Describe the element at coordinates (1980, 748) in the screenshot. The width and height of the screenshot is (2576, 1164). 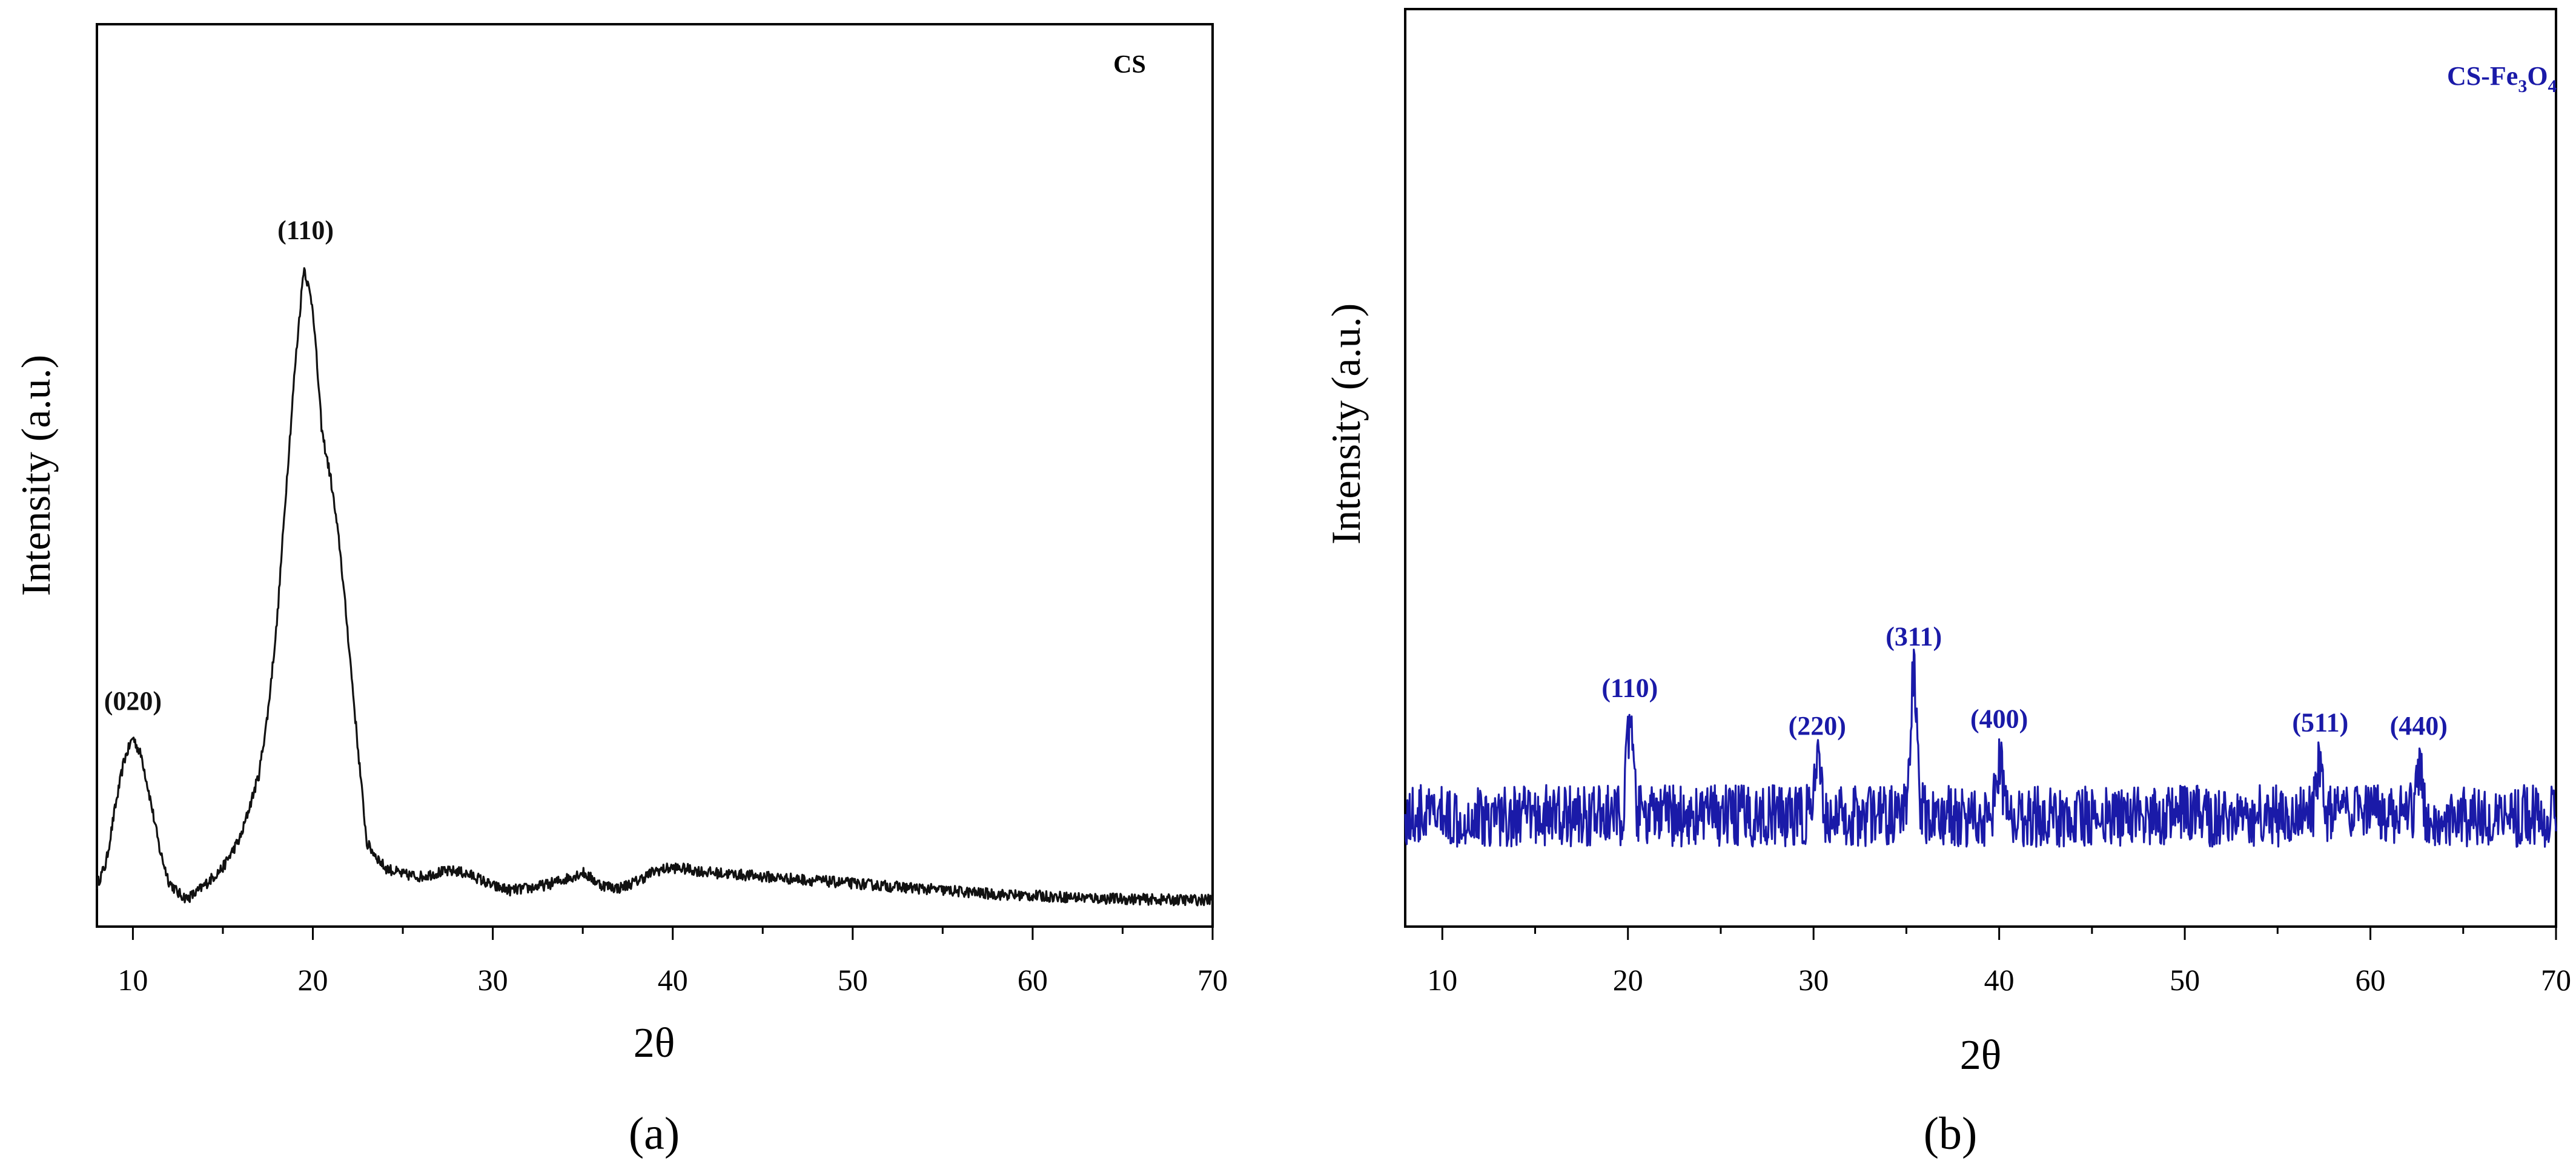
I see `series-line-cs-fe3o4` at that location.